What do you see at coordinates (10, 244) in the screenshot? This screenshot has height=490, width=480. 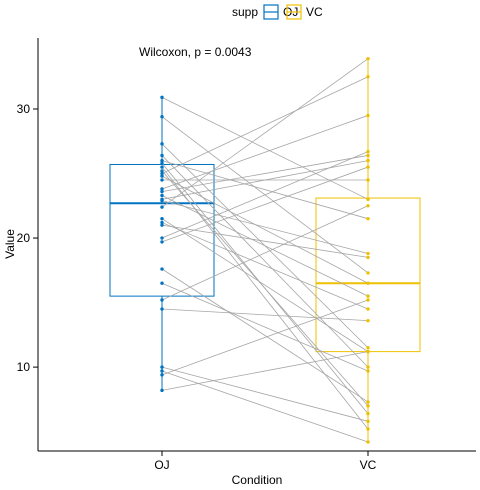 I see `y-axis-title: Value` at bounding box center [10, 244].